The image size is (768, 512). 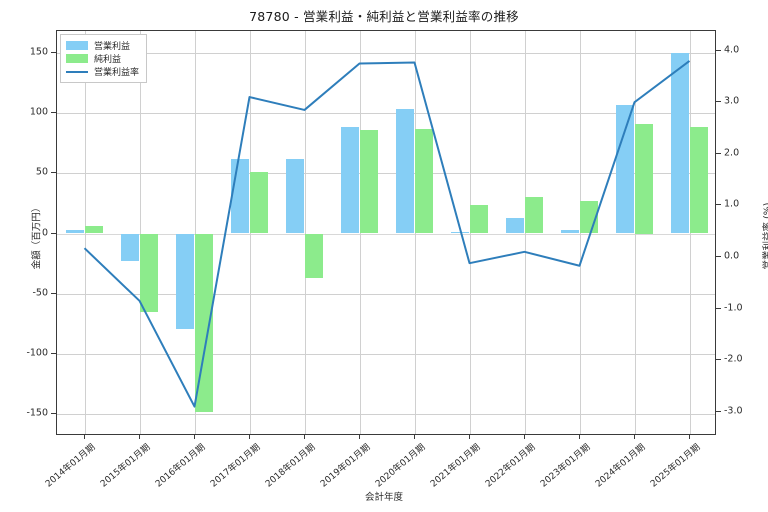 I want to click on chart-legend: 営業利益 純利益 営業利益率, so click(x=104, y=58).